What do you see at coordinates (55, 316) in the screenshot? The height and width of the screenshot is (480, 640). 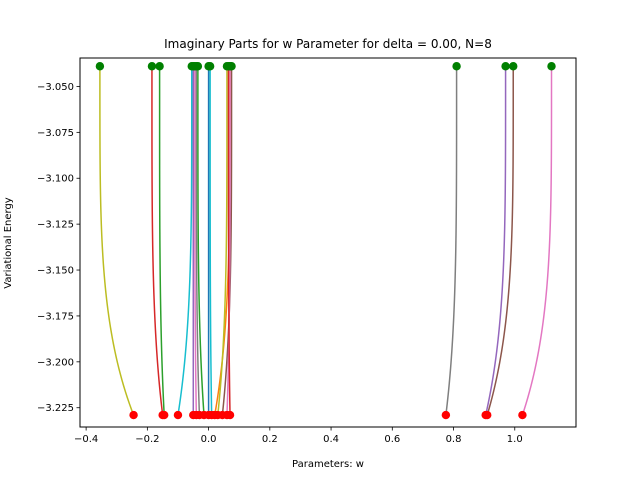 I see `y-tick-label: −3.175` at bounding box center [55, 316].